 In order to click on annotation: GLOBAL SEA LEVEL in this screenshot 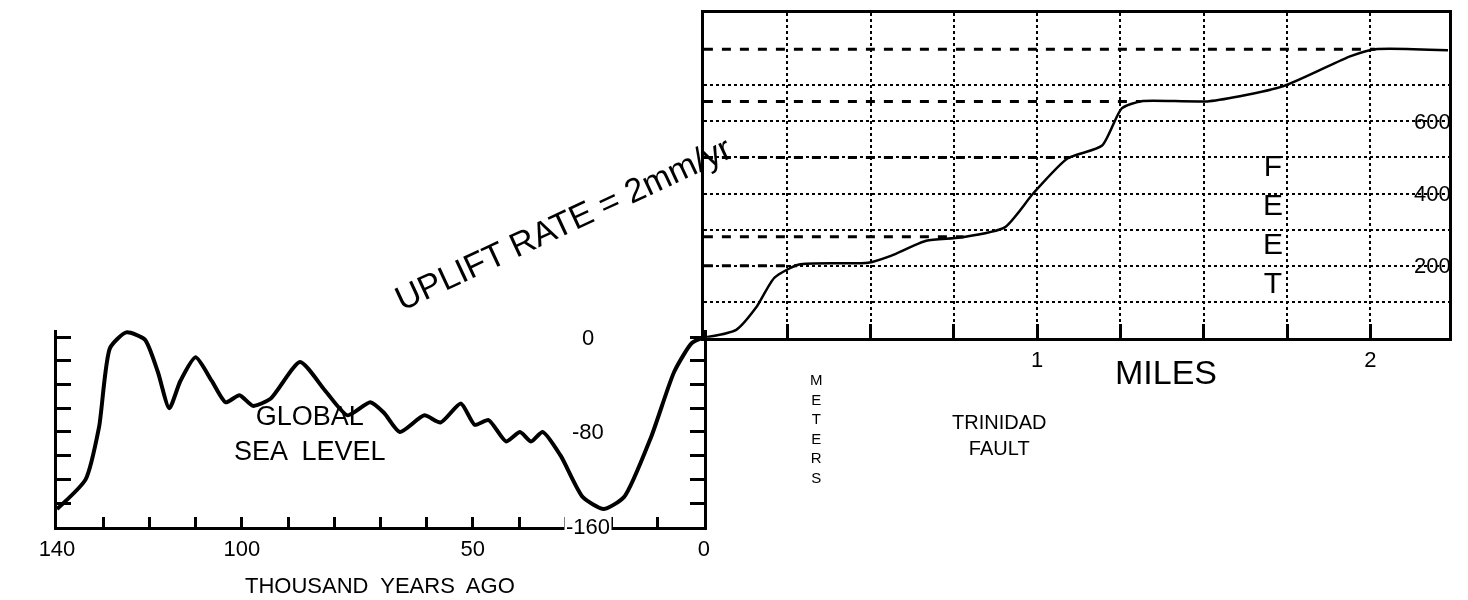, I will do `click(310, 434)`.